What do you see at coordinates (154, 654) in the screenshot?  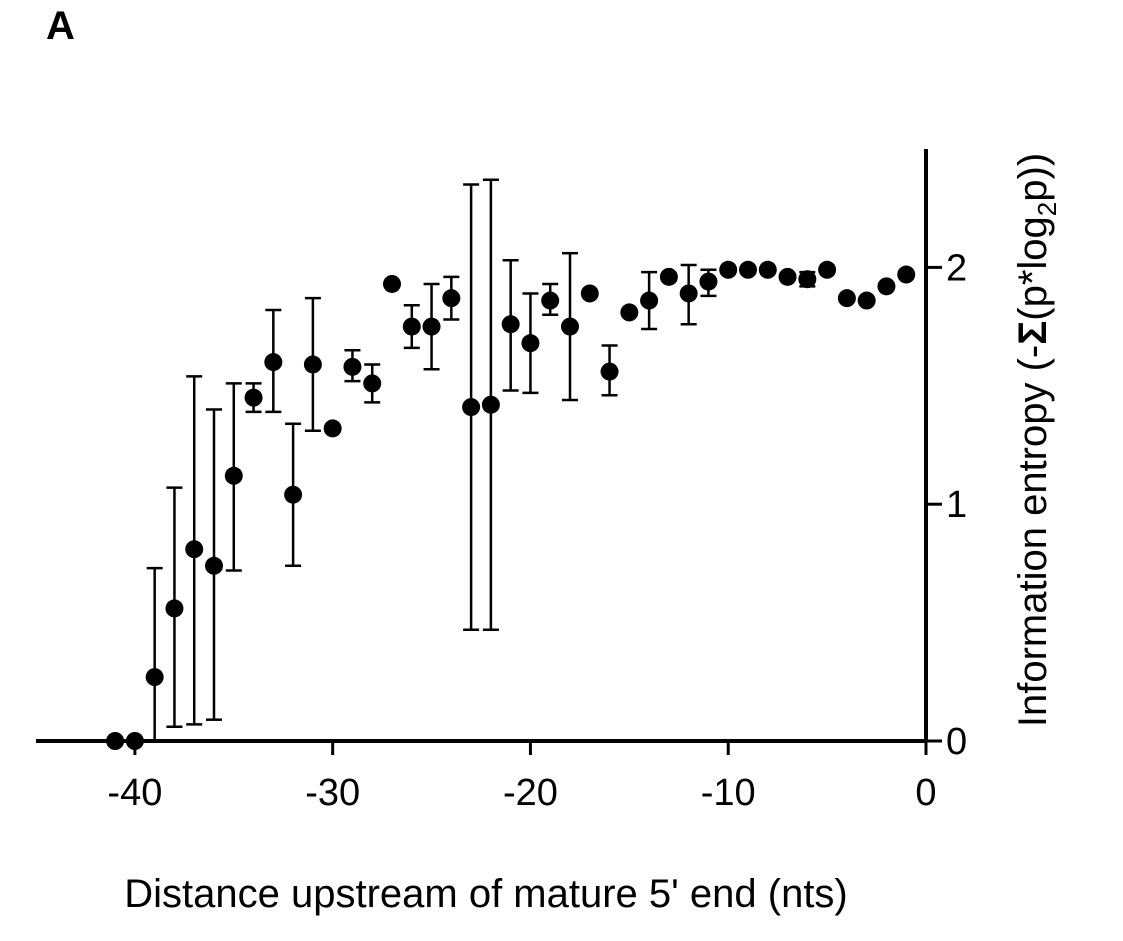 I see `error-bar` at bounding box center [154, 654].